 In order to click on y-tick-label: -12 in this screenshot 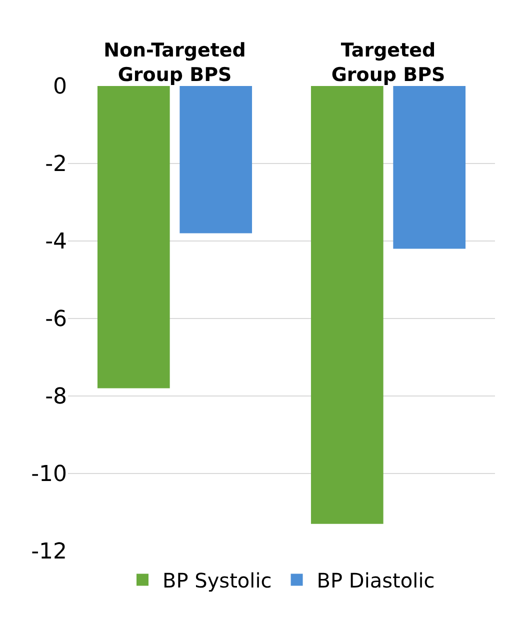, I will do `click(49, 552)`.